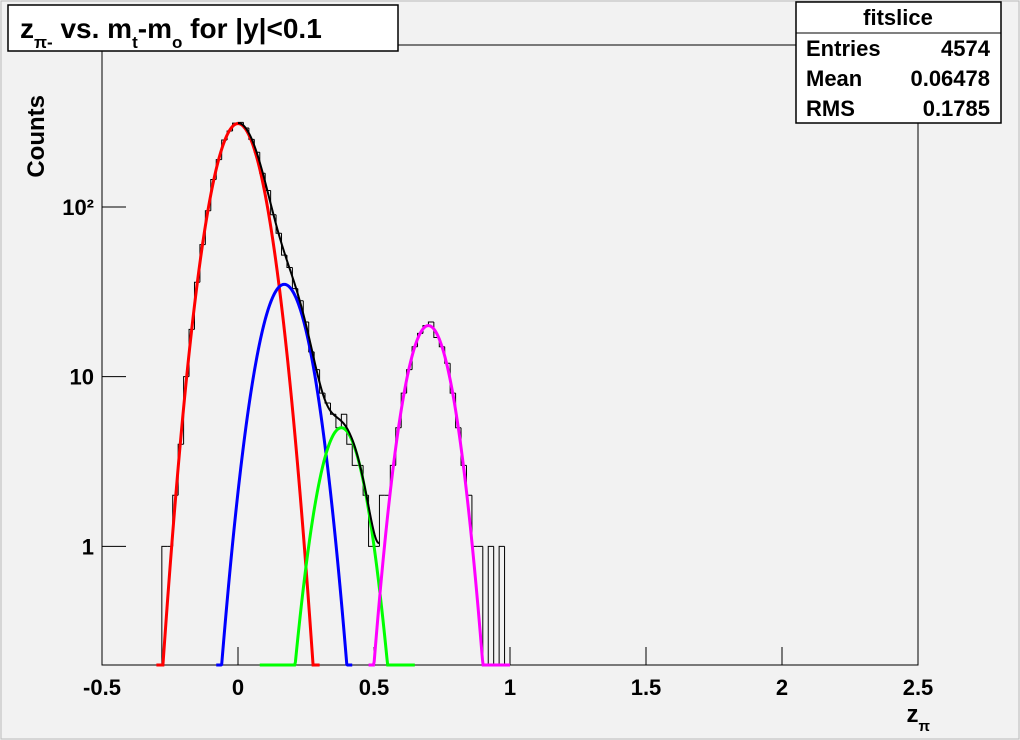 Image resolution: width=1020 pixels, height=740 pixels. I want to click on stats-value: 0.1785, so click(956, 108).